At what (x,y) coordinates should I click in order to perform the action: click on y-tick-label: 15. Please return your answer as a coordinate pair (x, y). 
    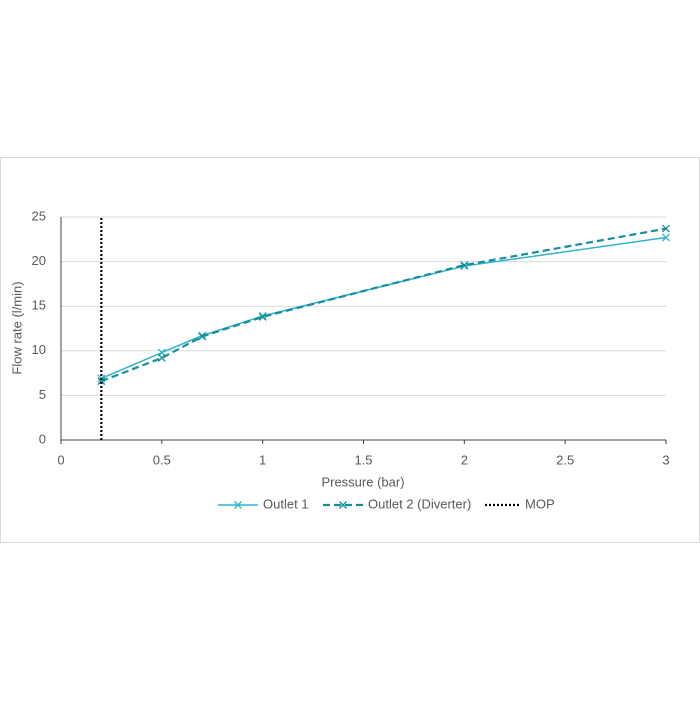
    Looking at the image, I should click on (39, 305).